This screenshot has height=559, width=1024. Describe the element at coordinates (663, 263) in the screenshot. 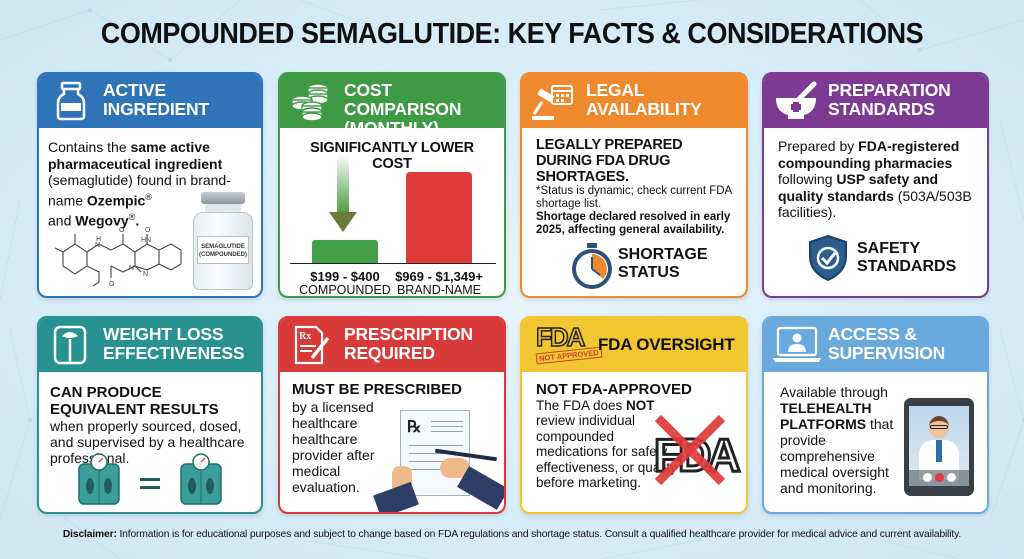

I see `shortage-status-label: SHORTAGE STATUS` at that location.